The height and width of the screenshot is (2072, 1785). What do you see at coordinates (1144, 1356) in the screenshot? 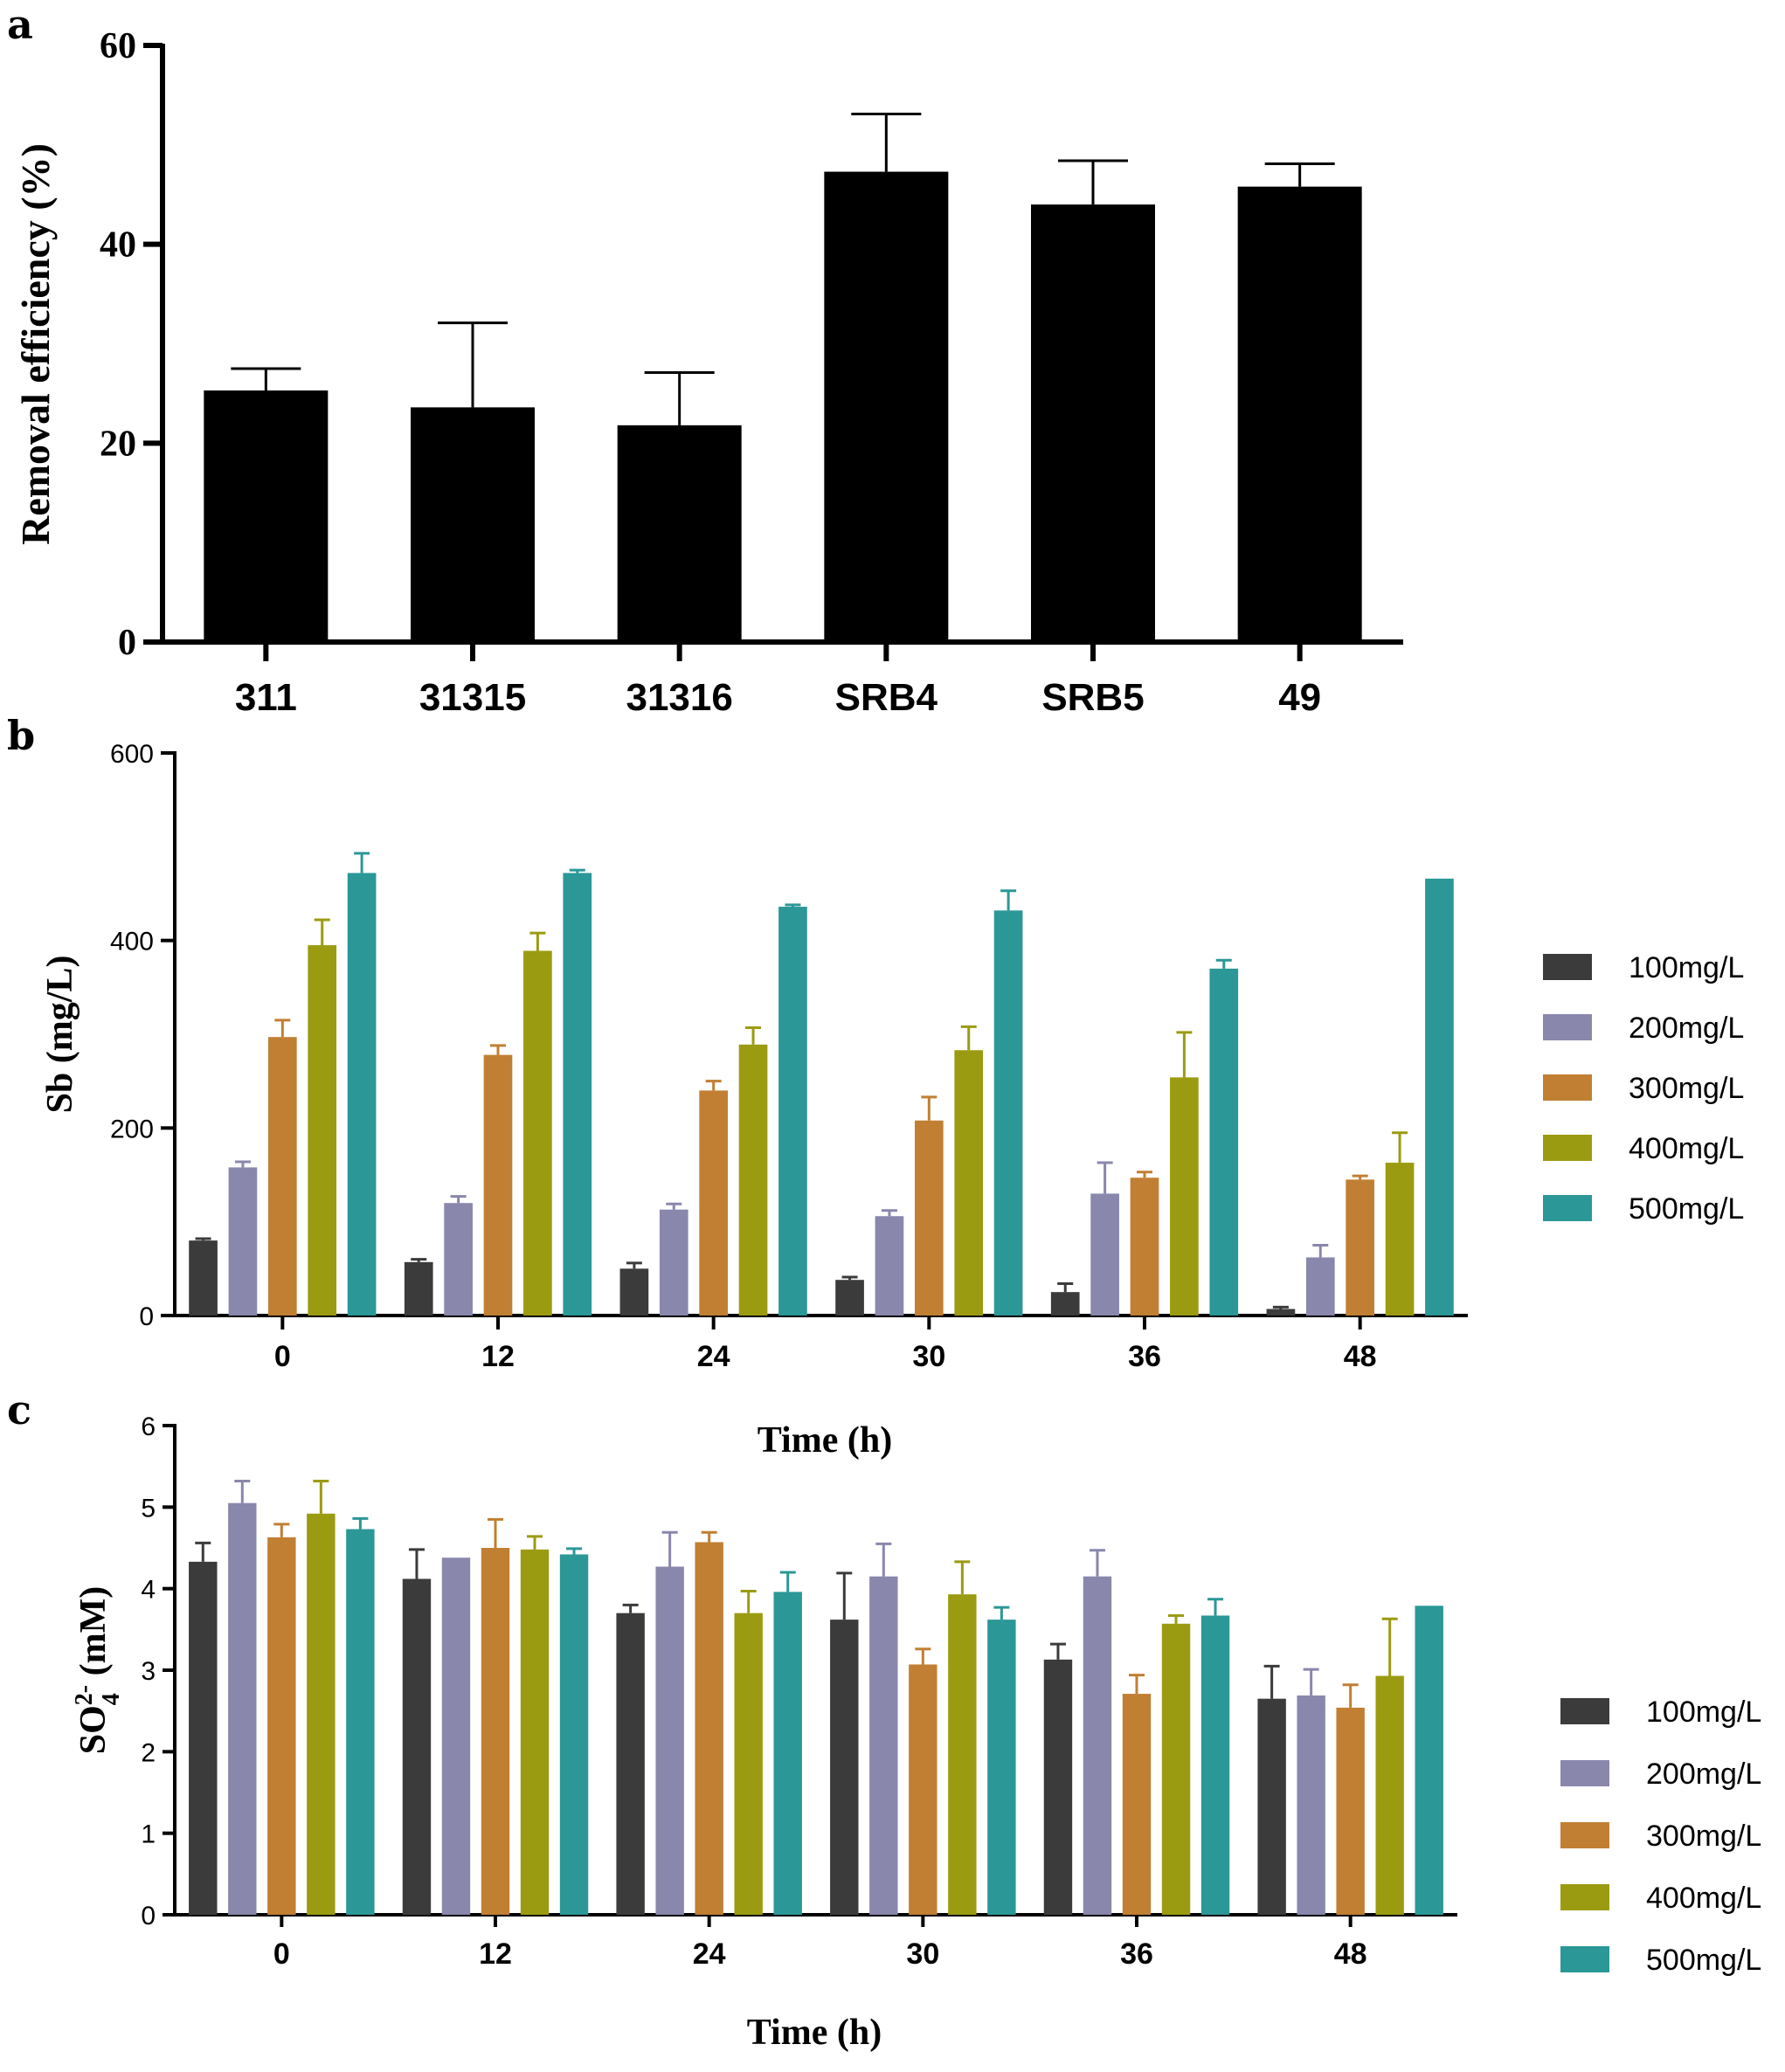
I see `x-tick-label-36: 36` at bounding box center [1144, 1356].